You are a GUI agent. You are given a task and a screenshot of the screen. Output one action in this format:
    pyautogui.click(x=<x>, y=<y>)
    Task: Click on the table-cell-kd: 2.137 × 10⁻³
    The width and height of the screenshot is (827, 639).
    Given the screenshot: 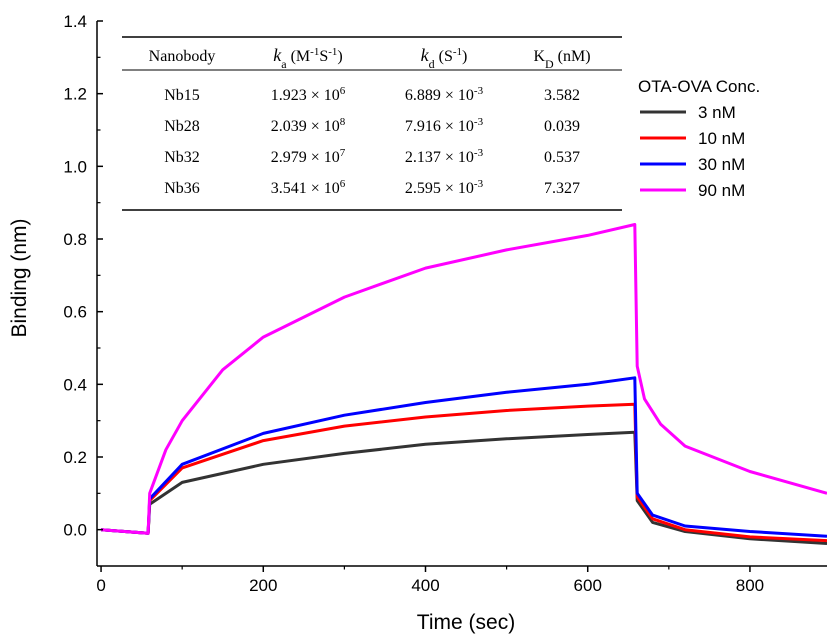 What is the action you would take?
    pyautogui.click(x=444, y=156)
    